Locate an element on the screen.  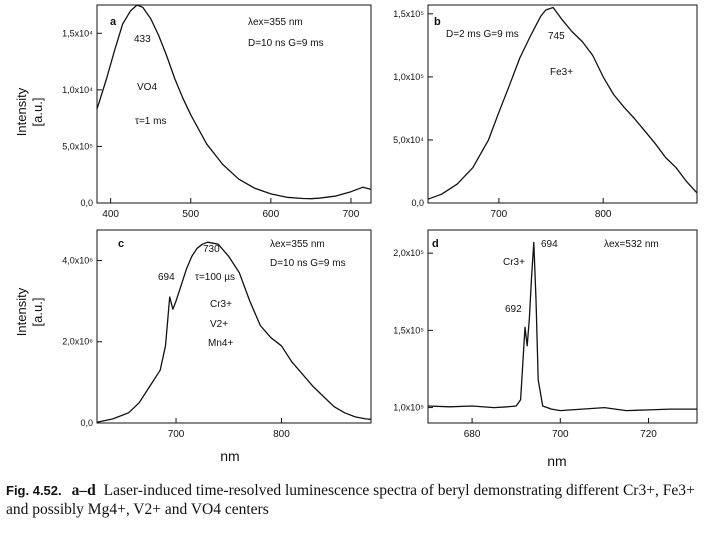
panel-c-main-peak-label: 730 is located at coordinates (211, 249).